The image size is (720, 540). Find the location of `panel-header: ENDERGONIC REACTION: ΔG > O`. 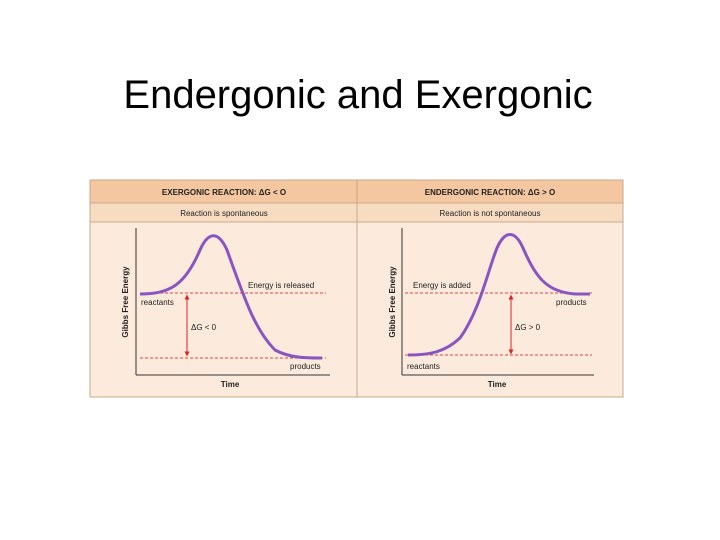

panel-header: ENDERGONIC REACTION: ΔG > O is located at coordinates (490, 192).